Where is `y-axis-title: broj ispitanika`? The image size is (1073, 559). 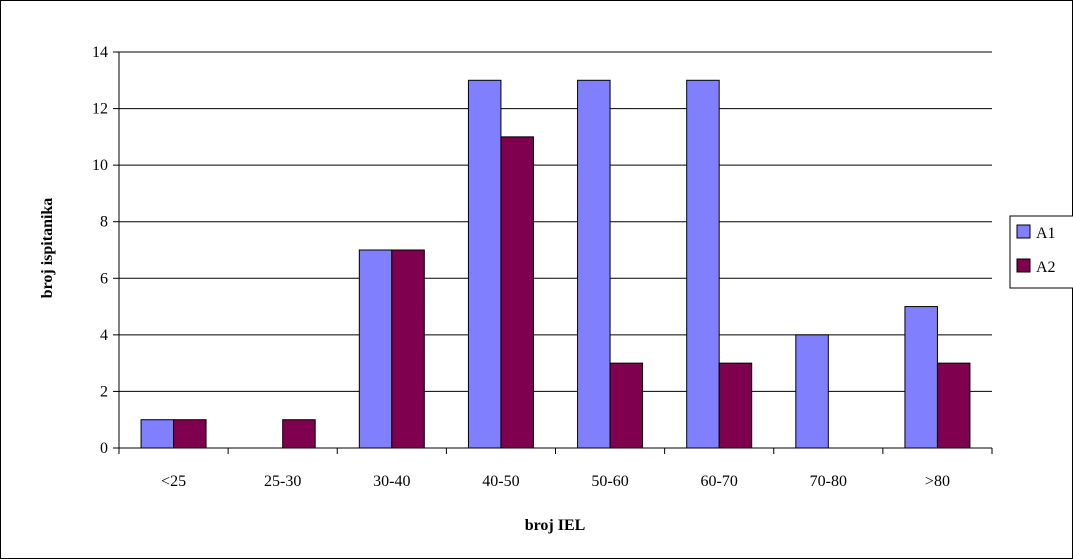 y-axis-title: broj ispitanika is located at coordinates (47, 248).